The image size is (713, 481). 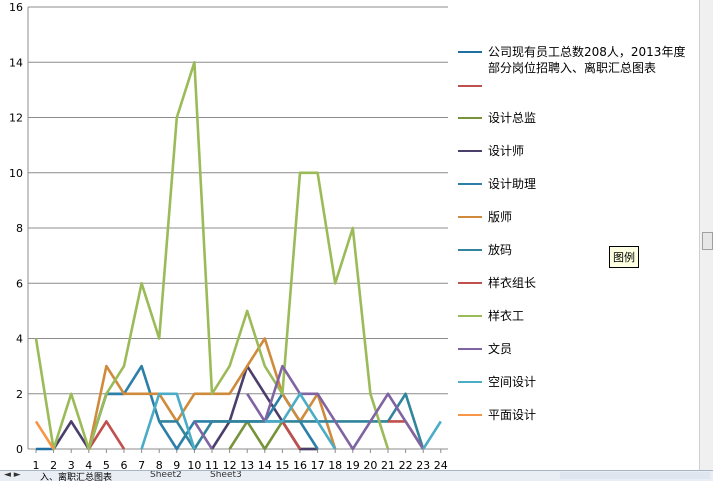 I want to click on y-tick-label: 14, so click(x=16, y=62).